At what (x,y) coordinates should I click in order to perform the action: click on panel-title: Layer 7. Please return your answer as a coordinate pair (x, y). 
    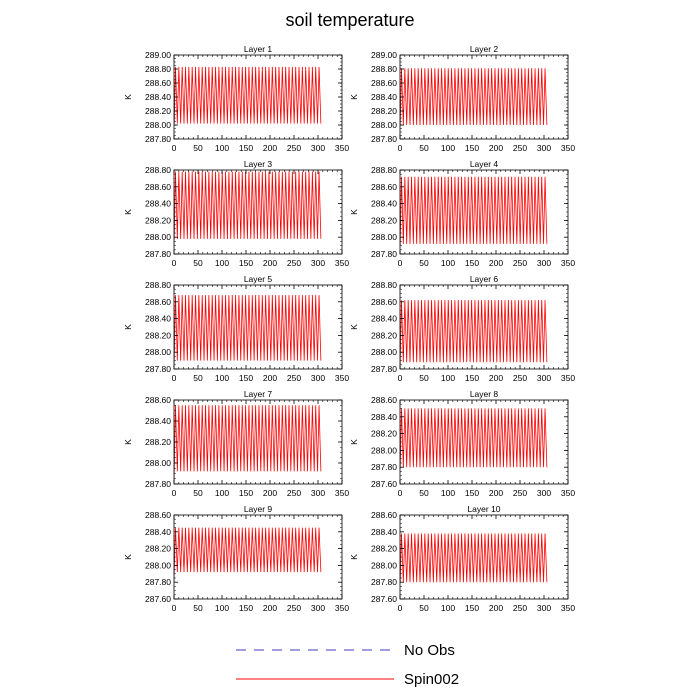
    Looking at the image, I should click on (258, 394).